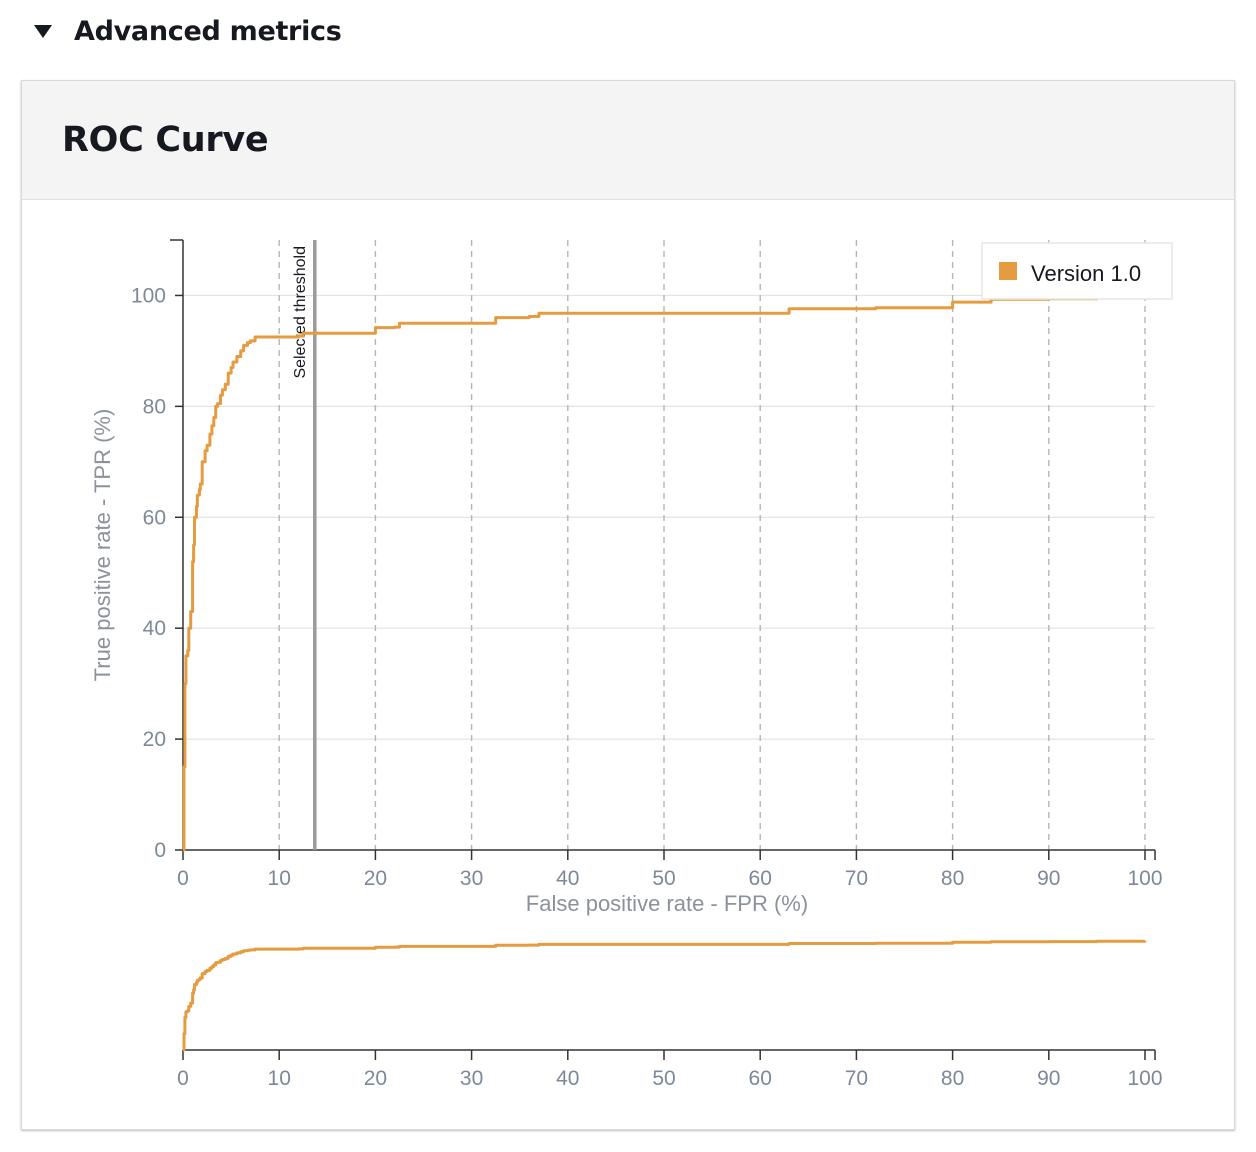 The image size is (1256, 1152). Describe the element at coordinates (300, 312) in the screenshot. I see `threshold-label: Selected threshold` at that location.